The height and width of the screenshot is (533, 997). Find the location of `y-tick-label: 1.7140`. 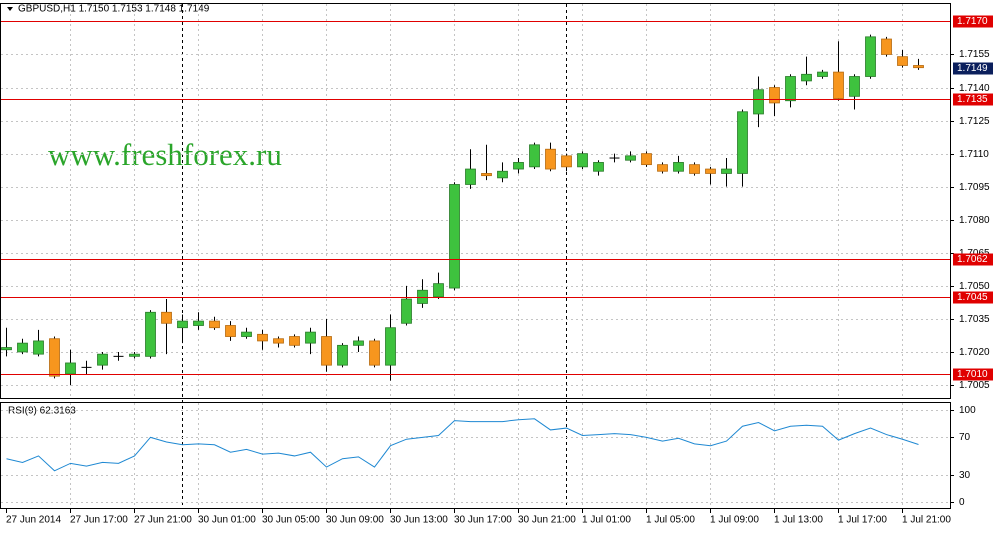

y-tick-label: 1.7140 is located at coordinates (974, 88).